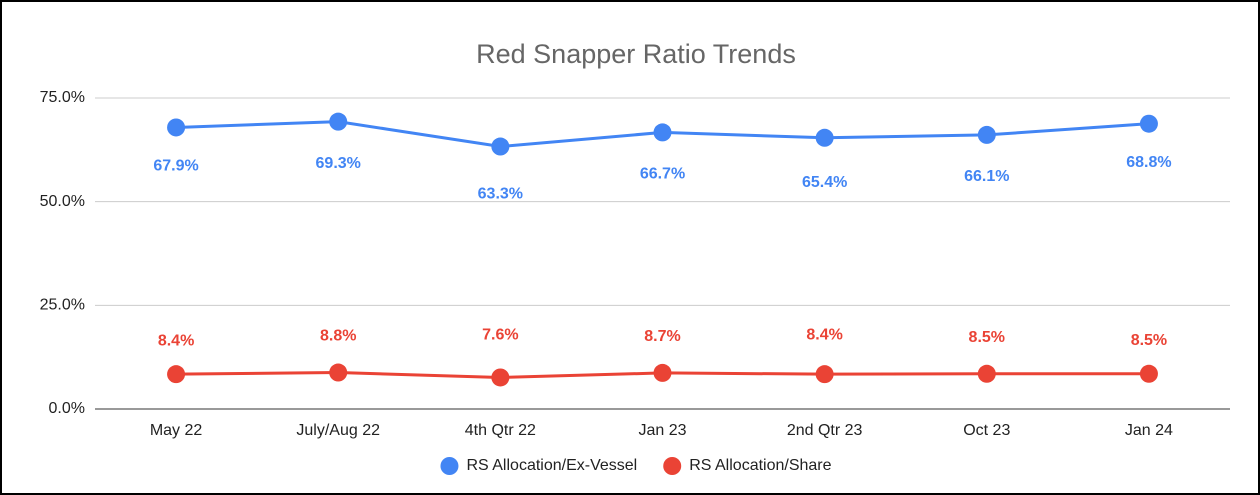 Image resolution: width=1260 pixels, height=495 pixels. What do you see at coordinates (1148, 162) in the screenshot?
I see `data-label: 68.8%` at bounding box center [1148, 162].